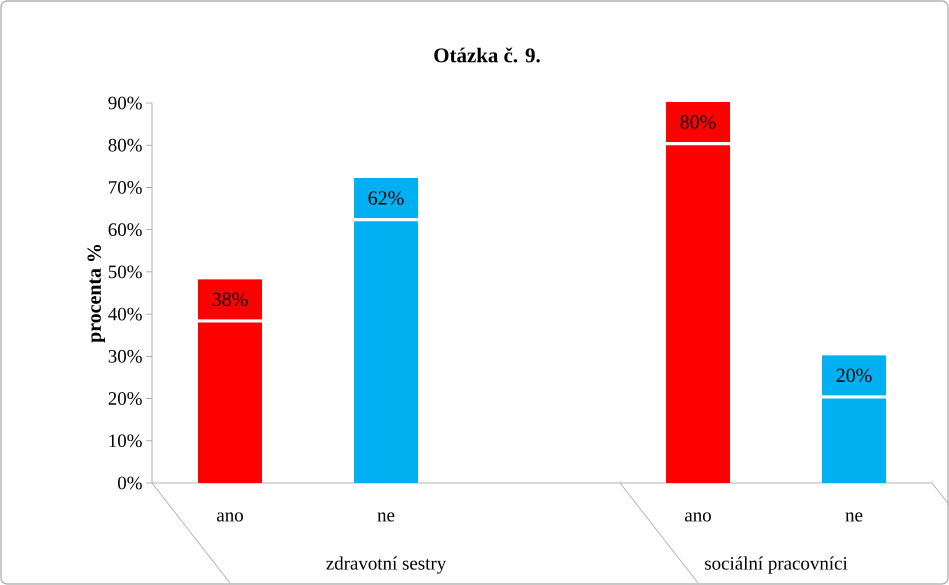 The height and width of the screenshot is (585, 949). Describe the element at coordinates (125, 229) in the screenshot. I see `y-tick-label: 60%` at that location.